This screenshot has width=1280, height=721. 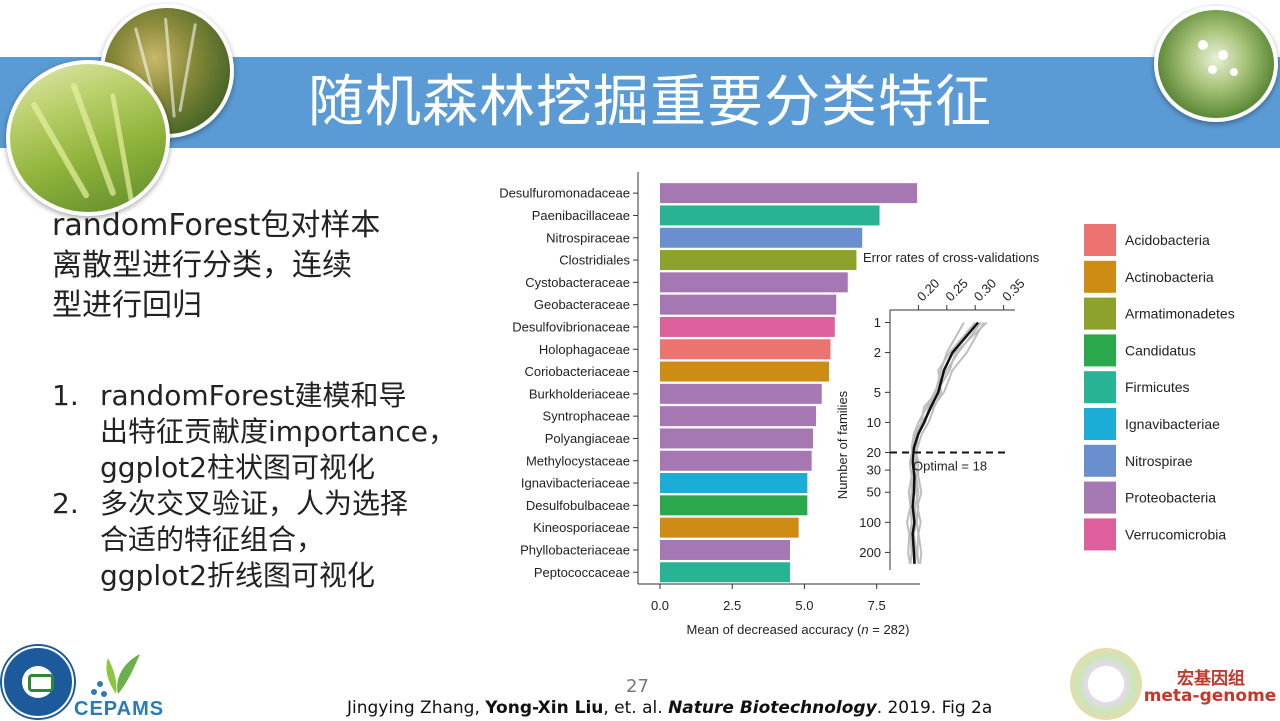 What do you see at coordinates (578, 505) in the screenshot?
I see `y-tick-label: Desulfobulbaceae` at bounding box center [578, 505].